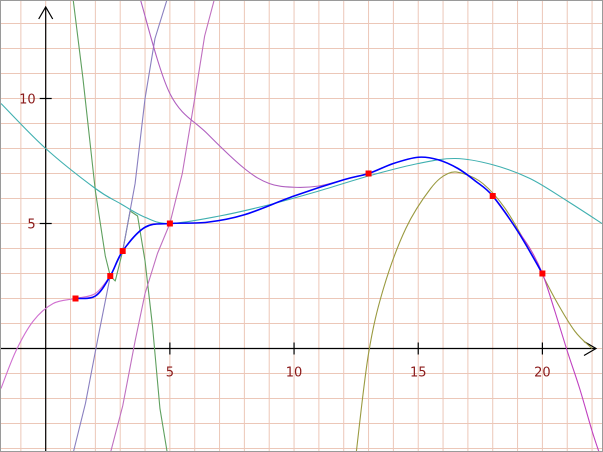 The height and width of the screenshot is (452, 603). I want to click on x-axis-arrow, so click(590, 348).